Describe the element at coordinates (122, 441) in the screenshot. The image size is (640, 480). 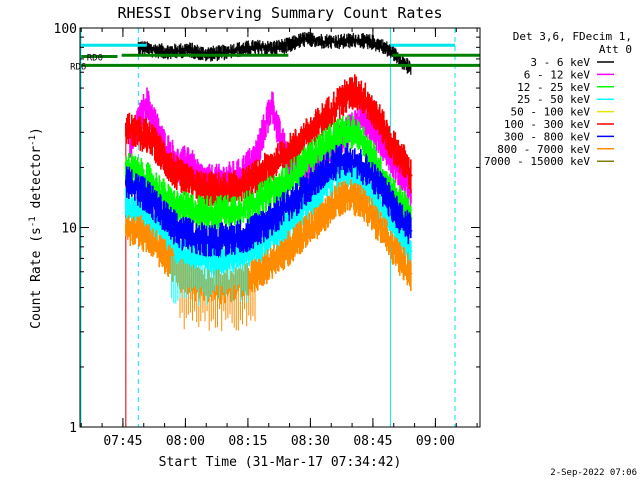
I see `x-tick-label-0: 07:45` at that location.